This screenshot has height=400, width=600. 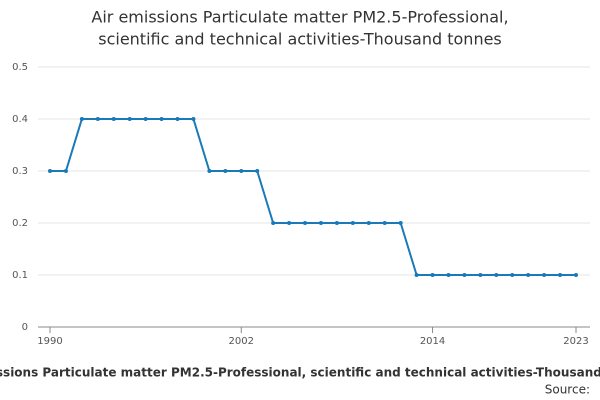 I want to click on y-tick-label: 0.2, so click(x=20, y=223).